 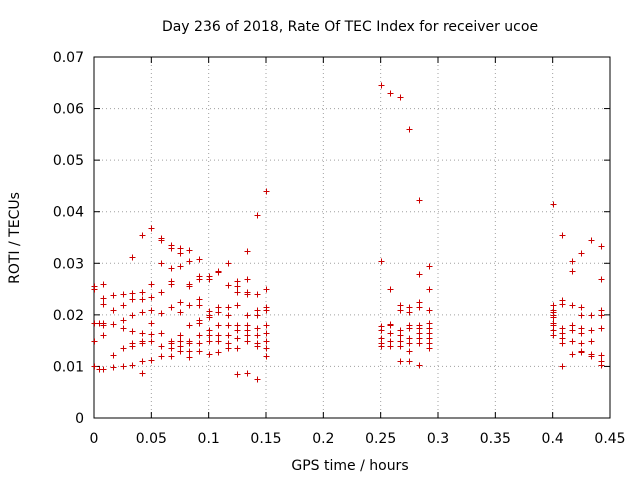 What do you see at coordinates (68, 264) in the screenshot?
I see `y-tick-label: 0.03` at bounding box center [68, 264].